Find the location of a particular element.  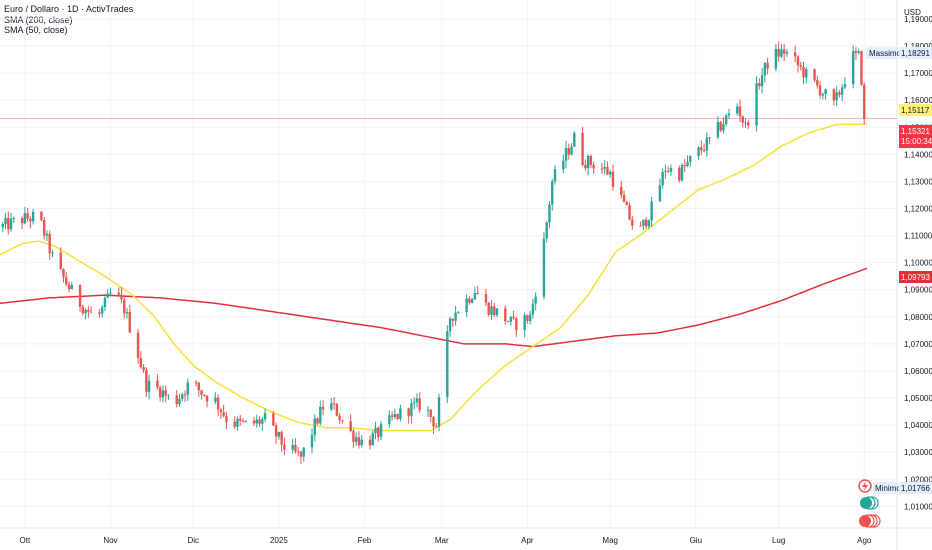

max-value: 1,18291 is located at coordinates (915, 53).